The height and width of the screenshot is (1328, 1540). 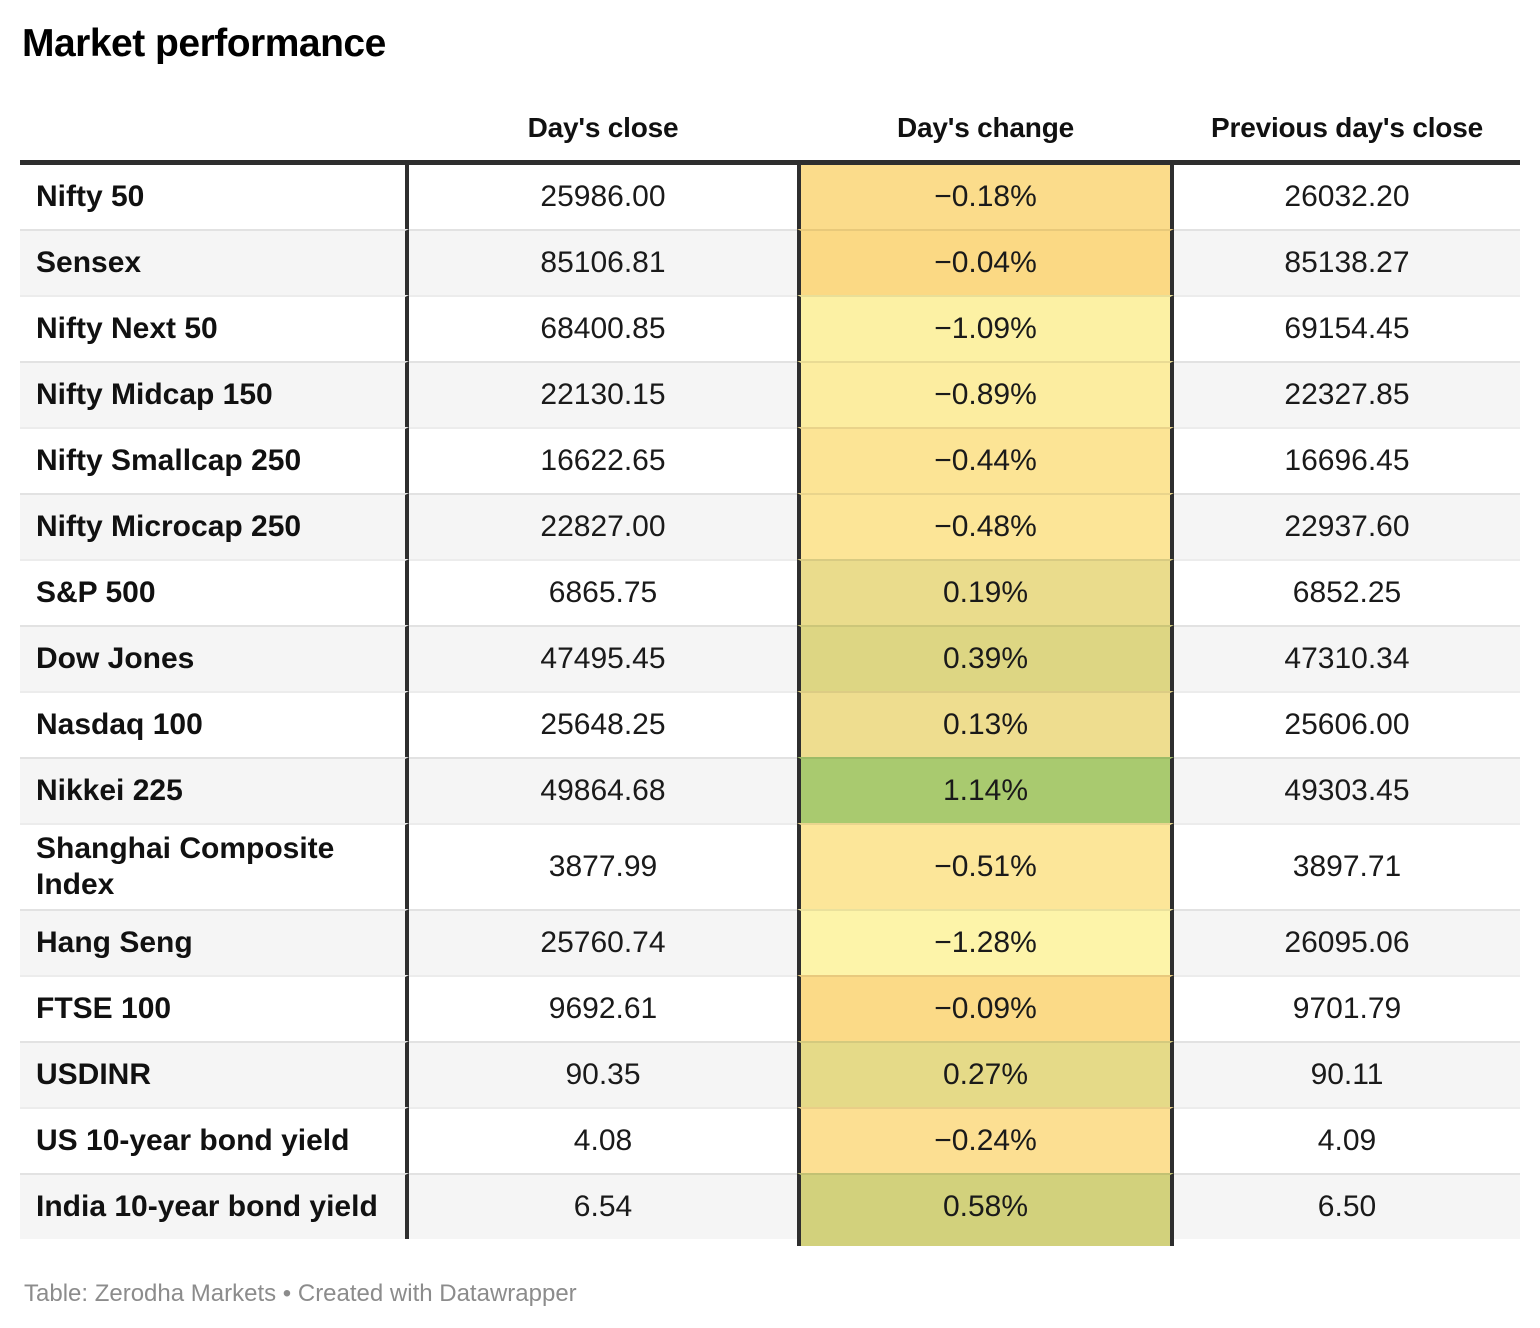 What do you see at coordinates (985, 1008) in the screenshot?
I see `days-change-heatmap-cell: −0.09%` at bounding box center [985, 1008].